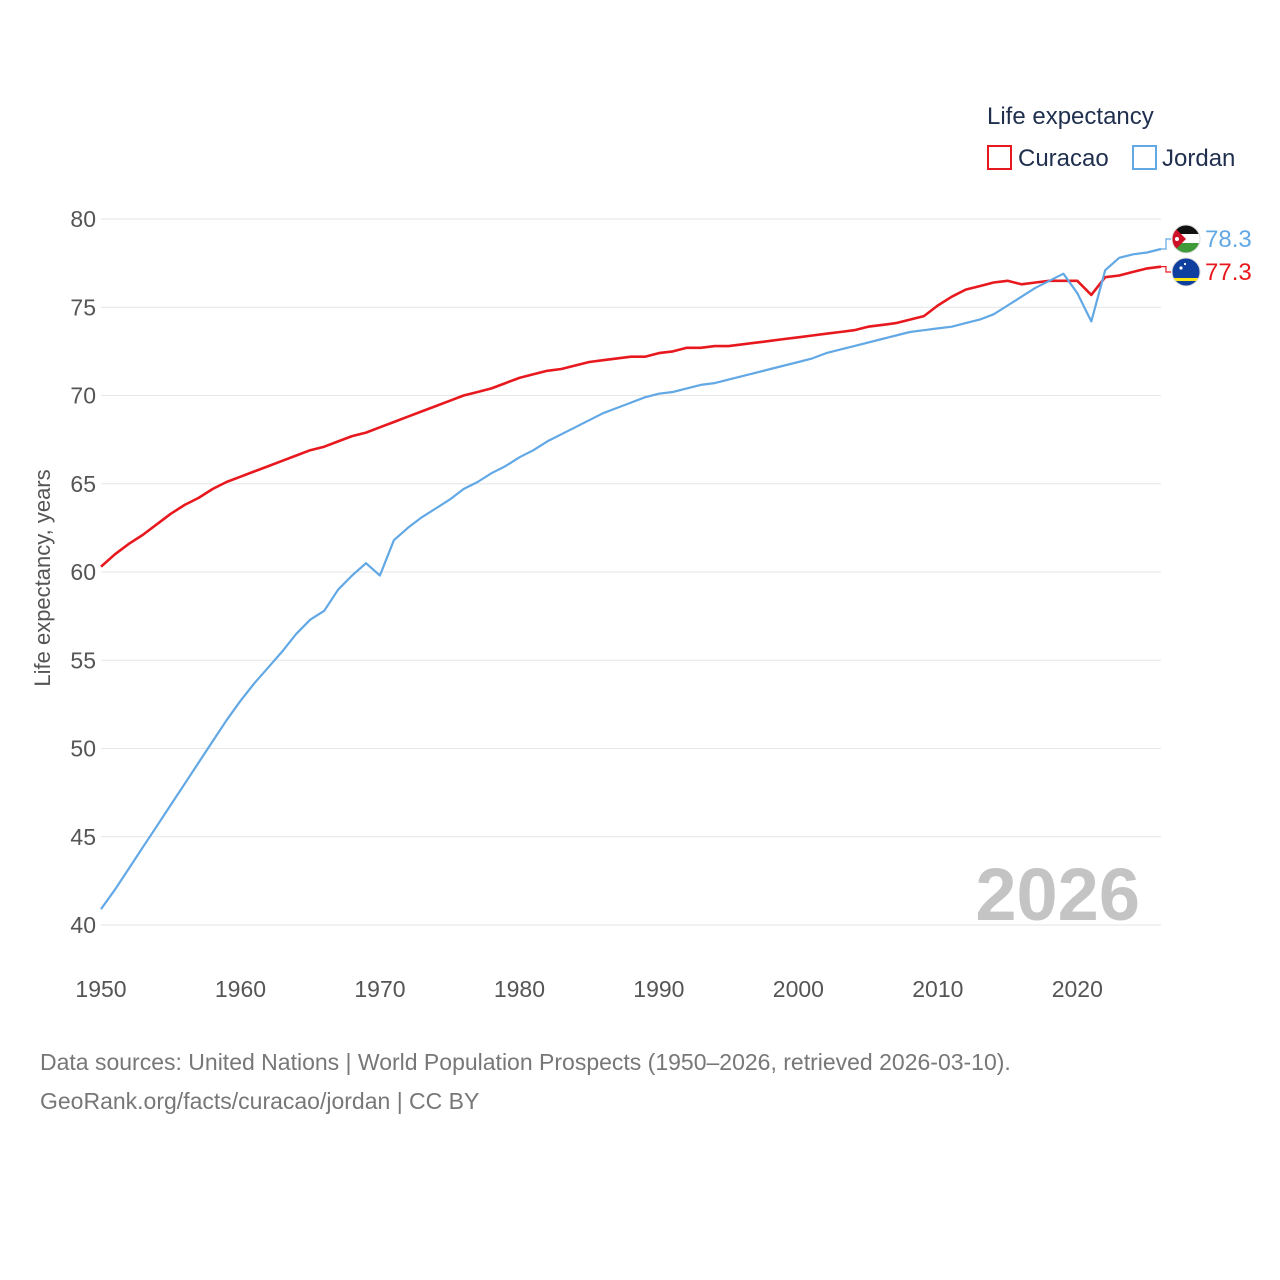 This screenshot has height=1280, width=1280. I want to click on y-tick-label: 80, so click(83, 219).